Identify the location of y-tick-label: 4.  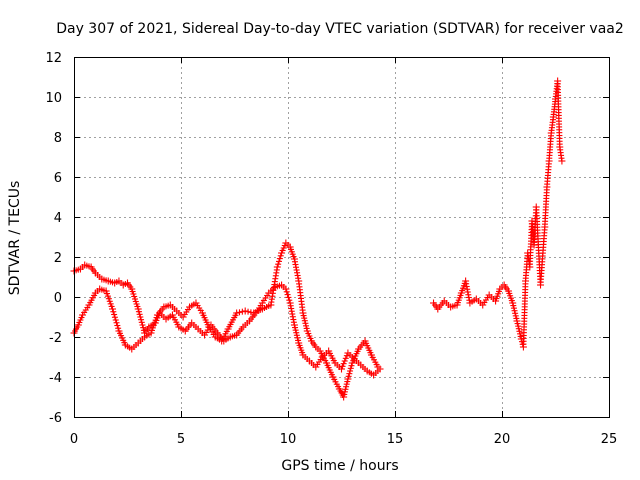
(58, 218).